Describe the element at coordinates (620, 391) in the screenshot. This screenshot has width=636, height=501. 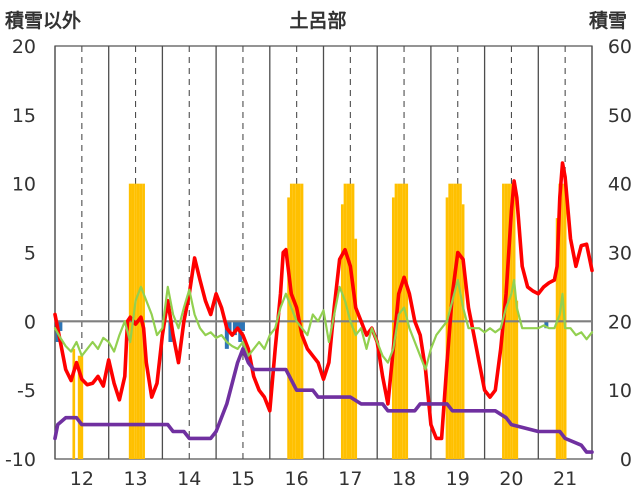
I see `right-tick-label: 10` at that location.